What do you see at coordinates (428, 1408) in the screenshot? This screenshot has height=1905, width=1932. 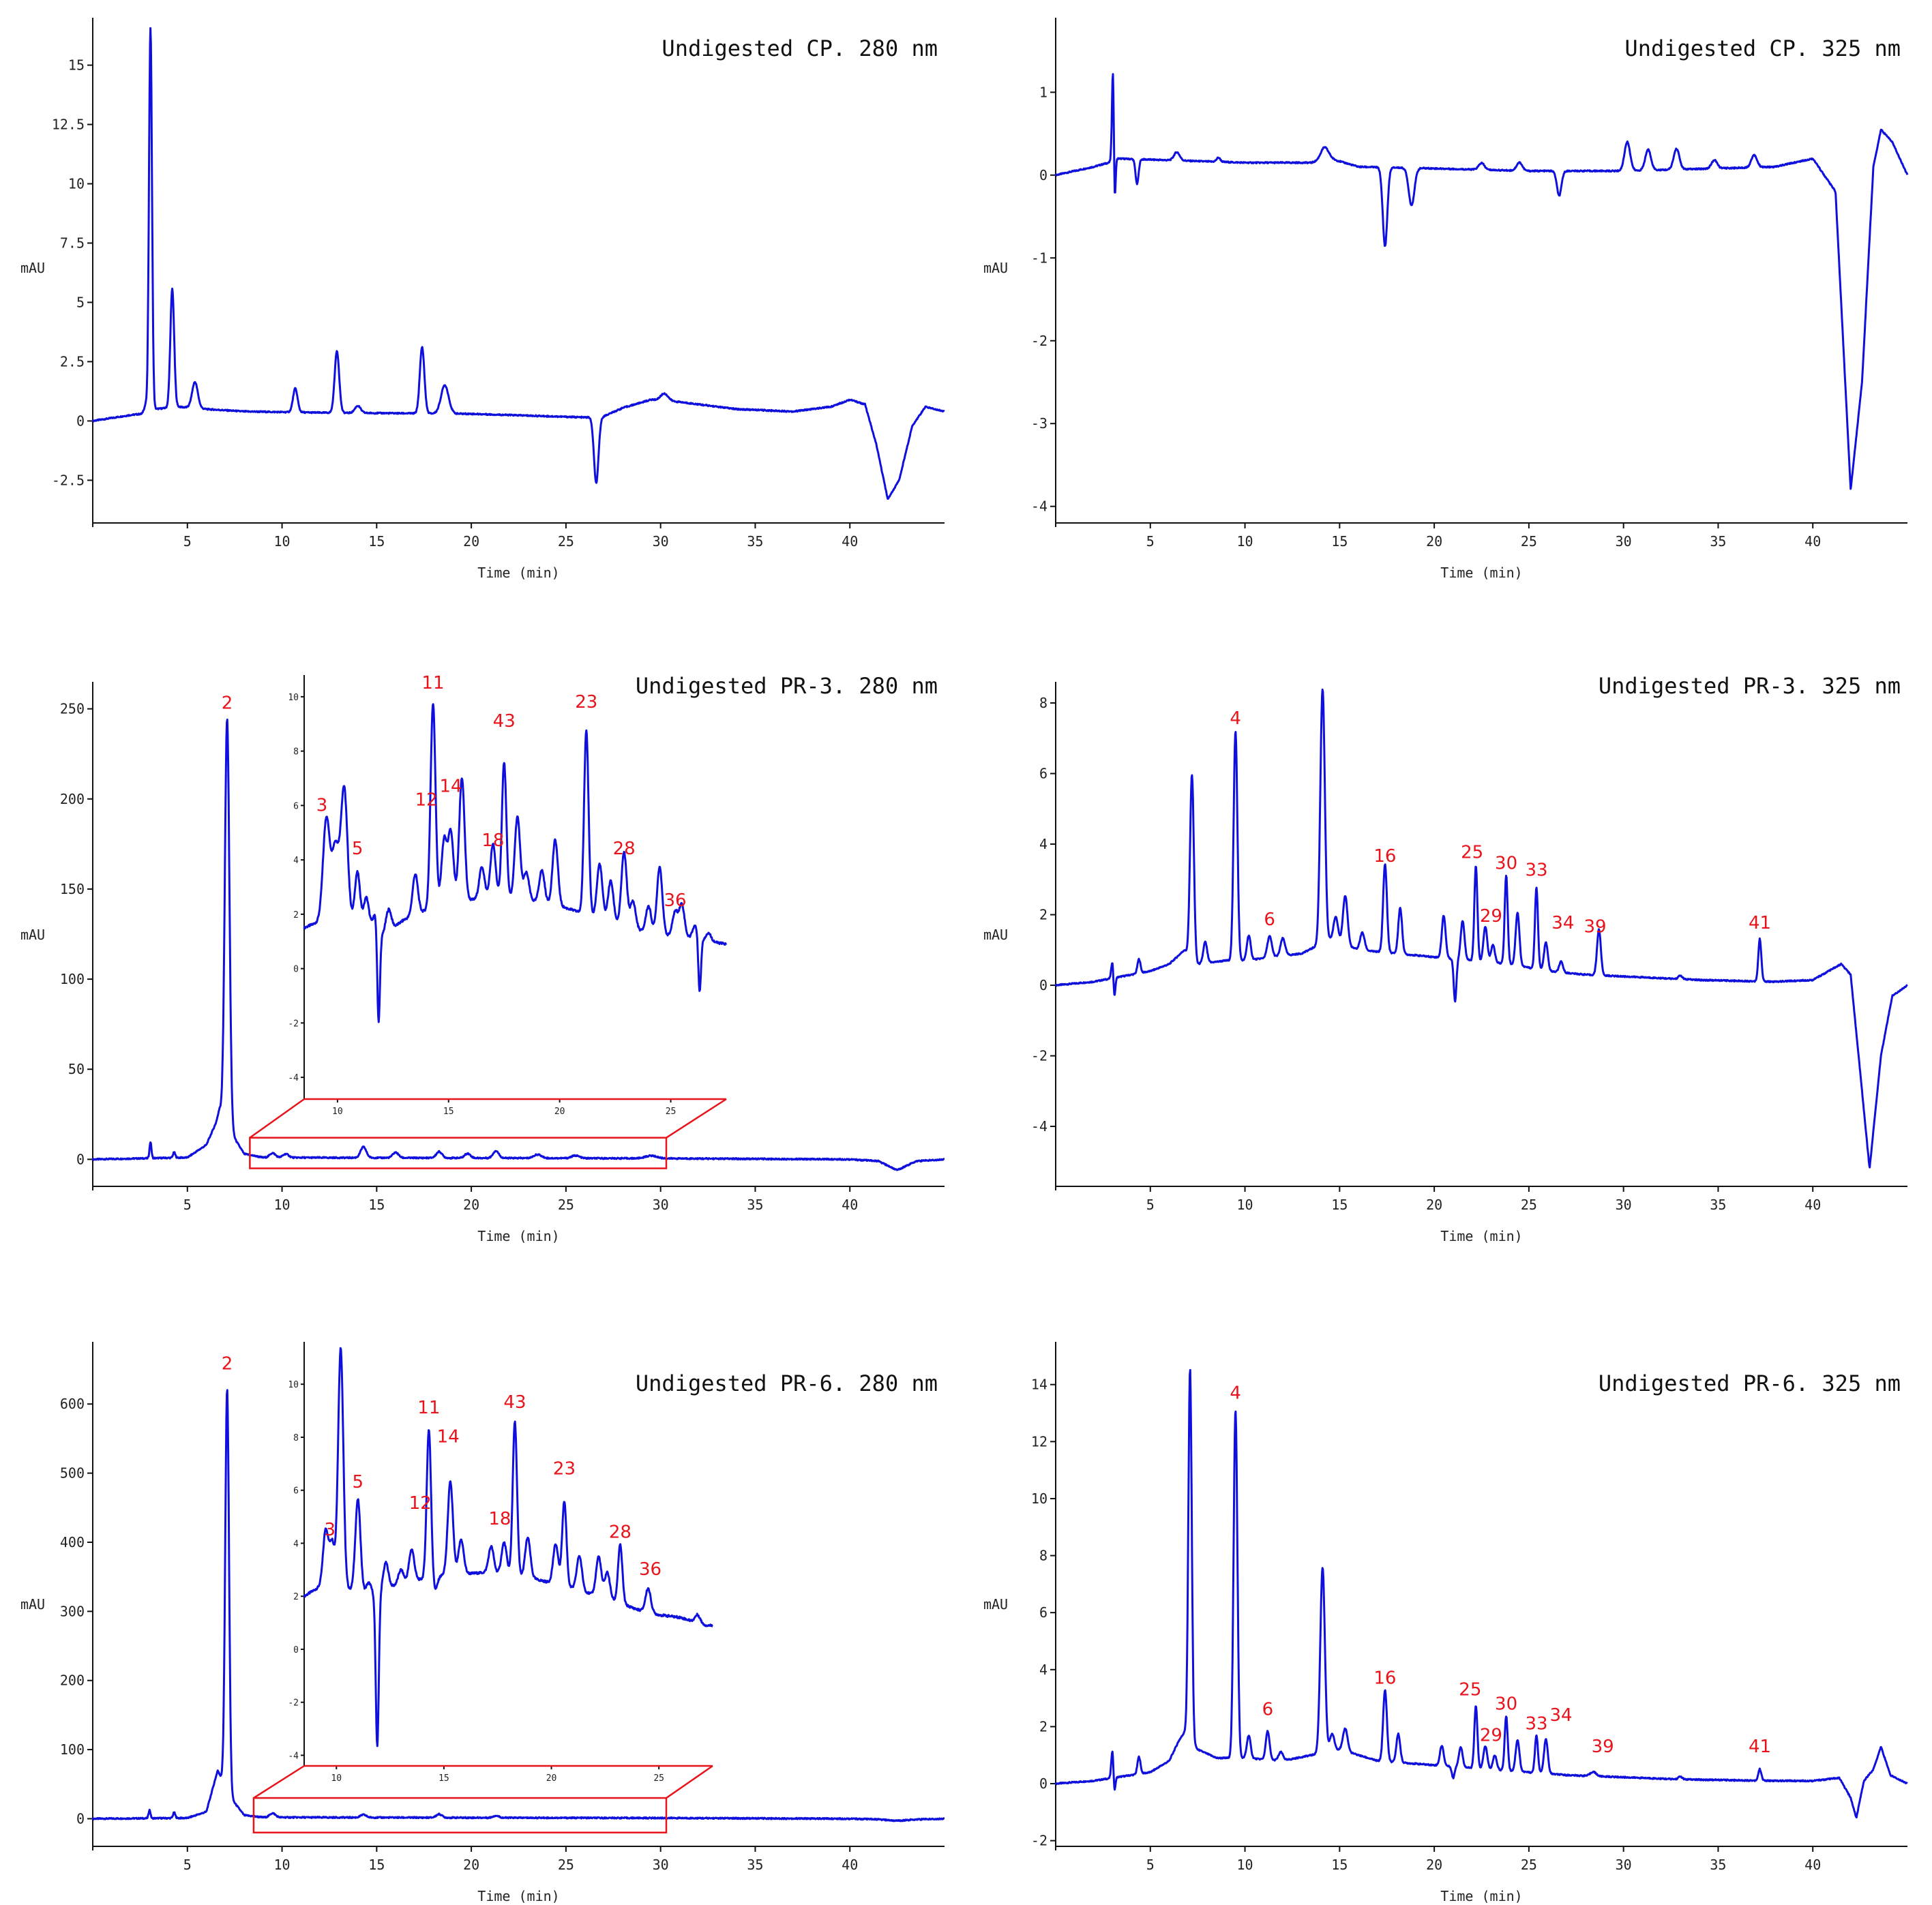 I see `inset-peak-label: 11` at bounding box center [428, 1408].